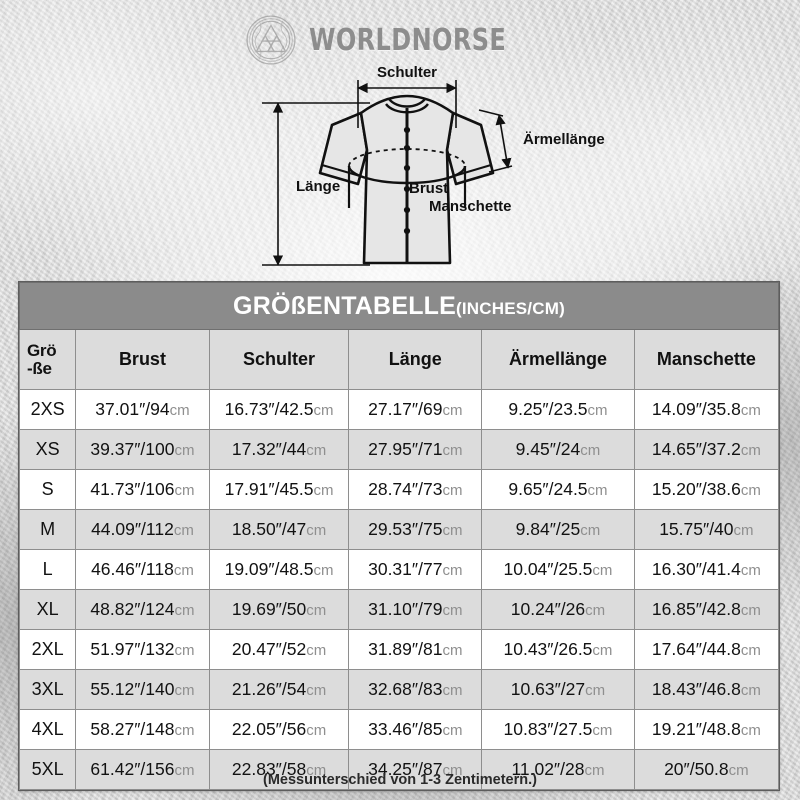 The width and height of the screenshot is (800, 800). I want to click on cell-shoulder: 18.50″/47cm, so click(279, 529).